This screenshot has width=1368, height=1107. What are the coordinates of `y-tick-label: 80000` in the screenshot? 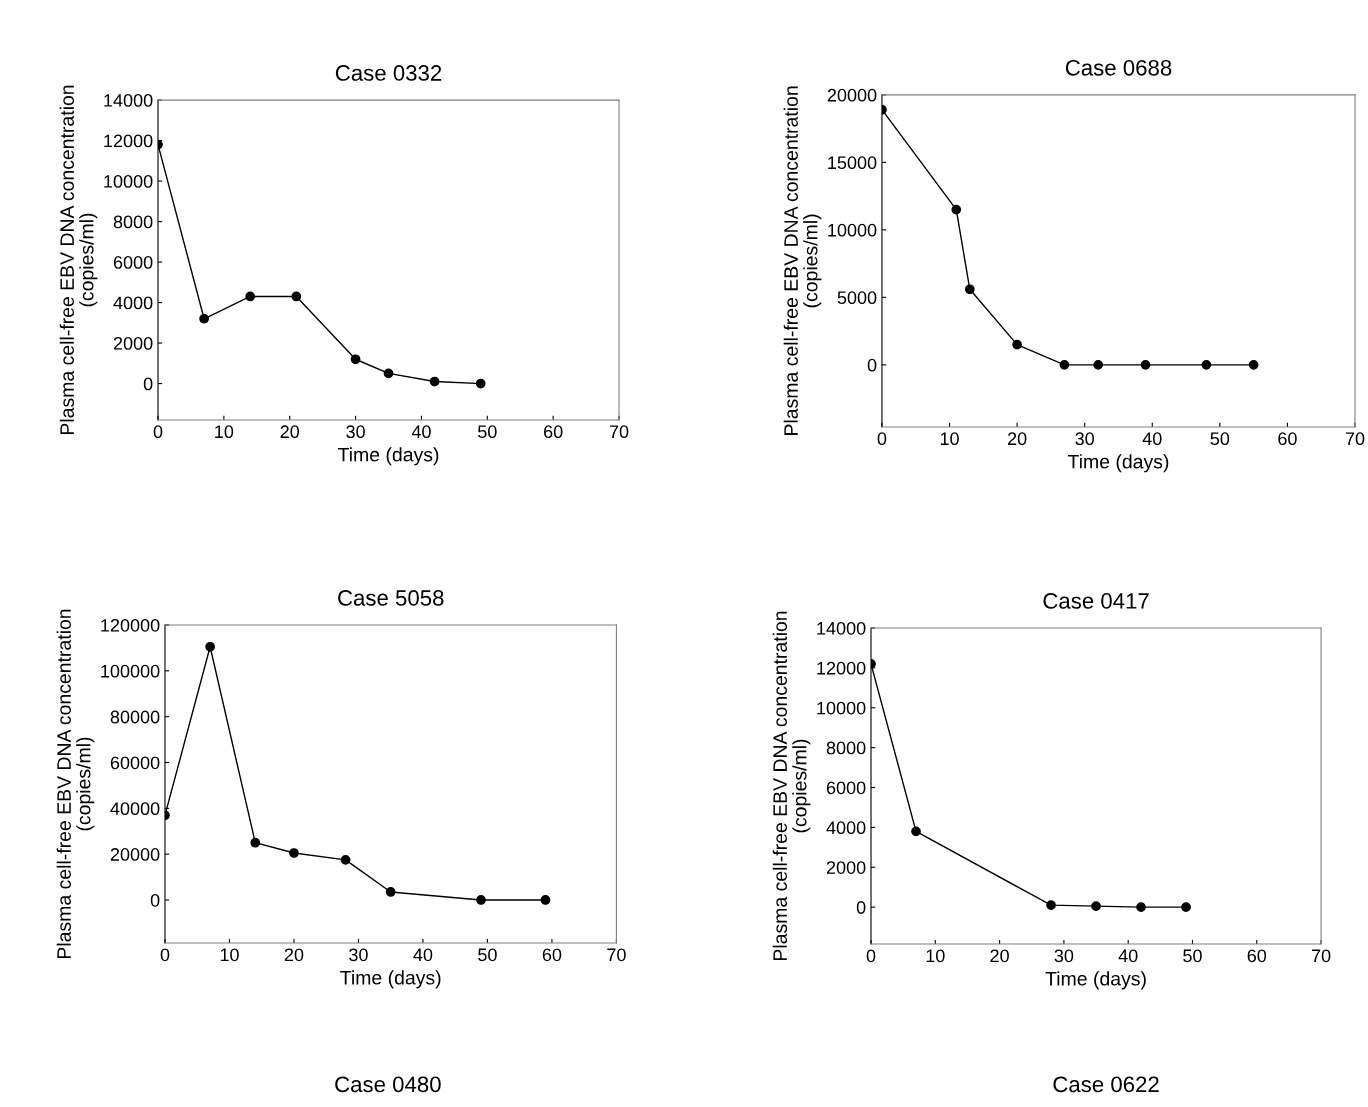 It's located at (135, 717).